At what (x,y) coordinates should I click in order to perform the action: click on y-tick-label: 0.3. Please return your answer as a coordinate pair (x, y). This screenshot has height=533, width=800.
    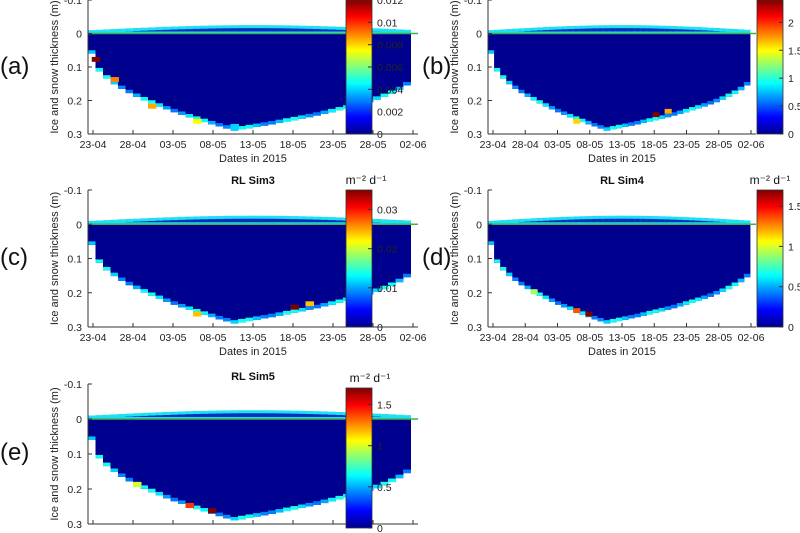
    Looking at the image, I should click on (74, 135).